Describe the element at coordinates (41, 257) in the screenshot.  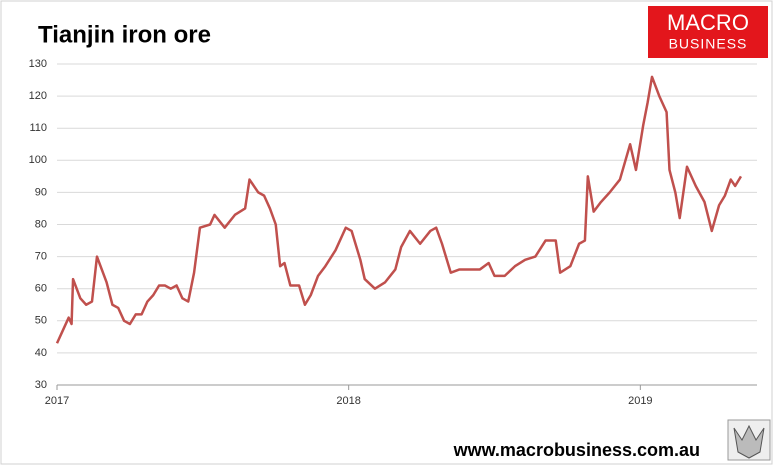
I see `y-tick-label: 70` at that location.